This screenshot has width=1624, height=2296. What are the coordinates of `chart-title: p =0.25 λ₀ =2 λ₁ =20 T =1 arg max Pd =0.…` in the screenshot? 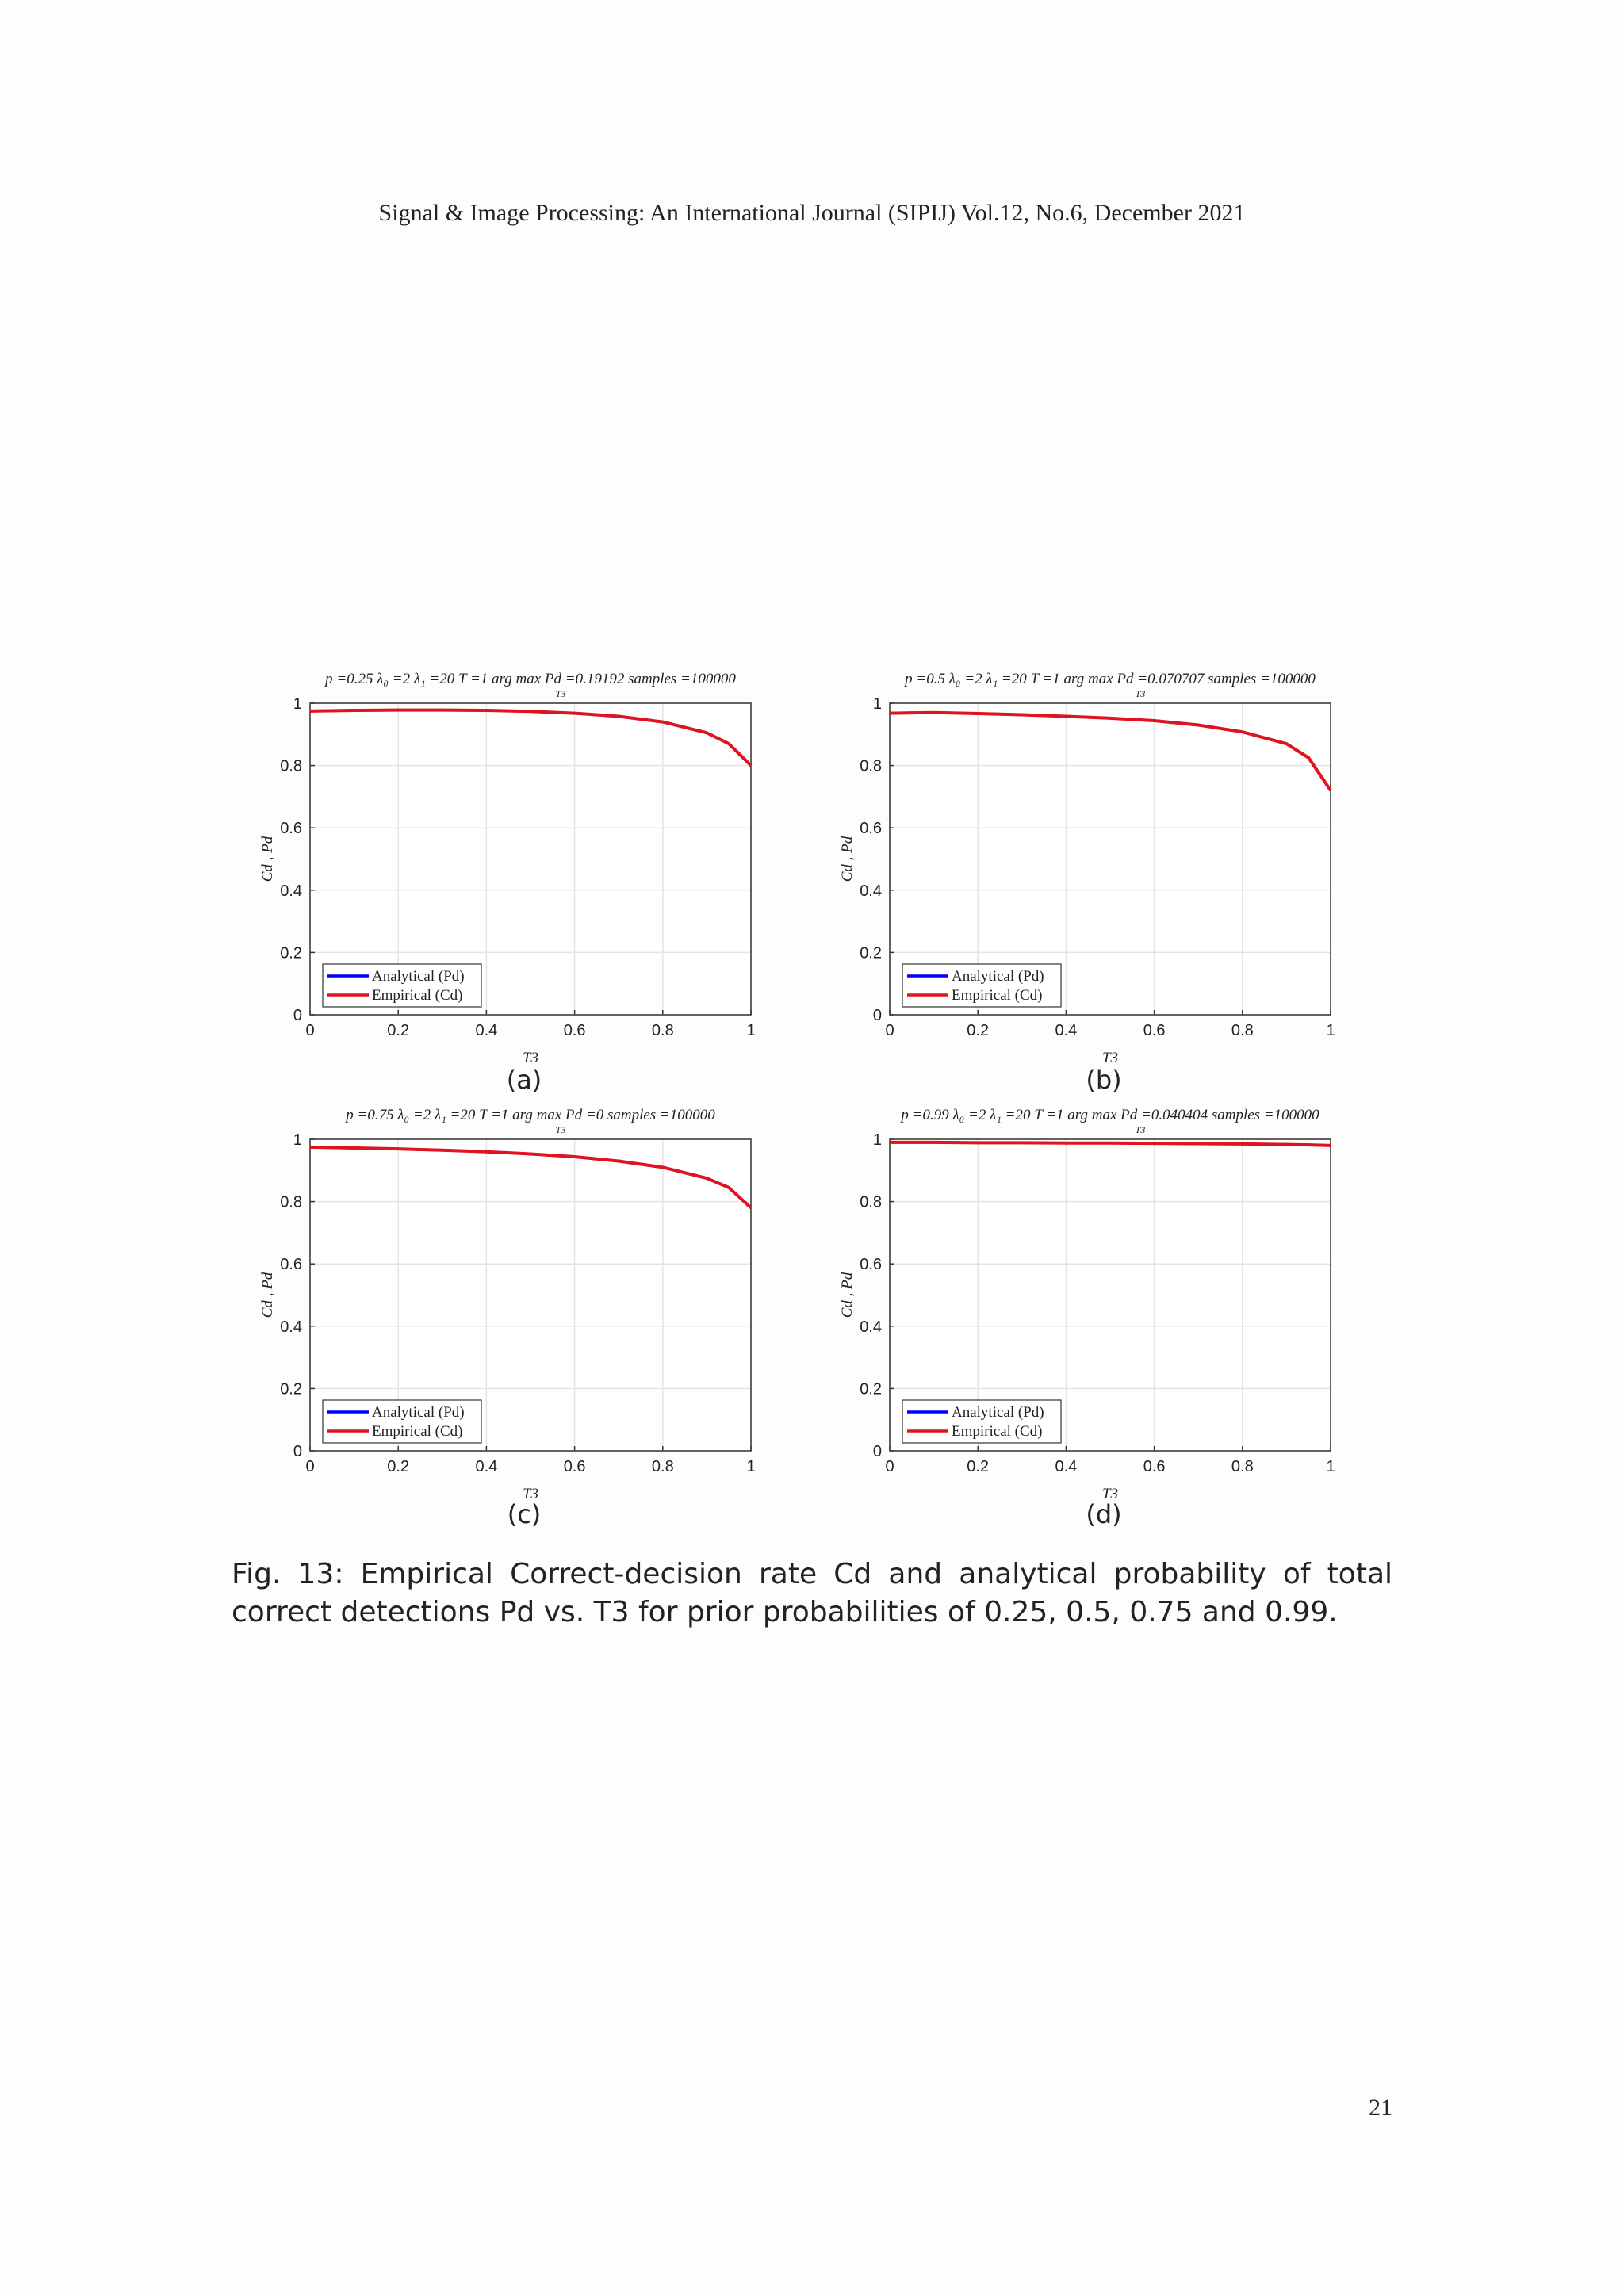 It's located at (530, 679).